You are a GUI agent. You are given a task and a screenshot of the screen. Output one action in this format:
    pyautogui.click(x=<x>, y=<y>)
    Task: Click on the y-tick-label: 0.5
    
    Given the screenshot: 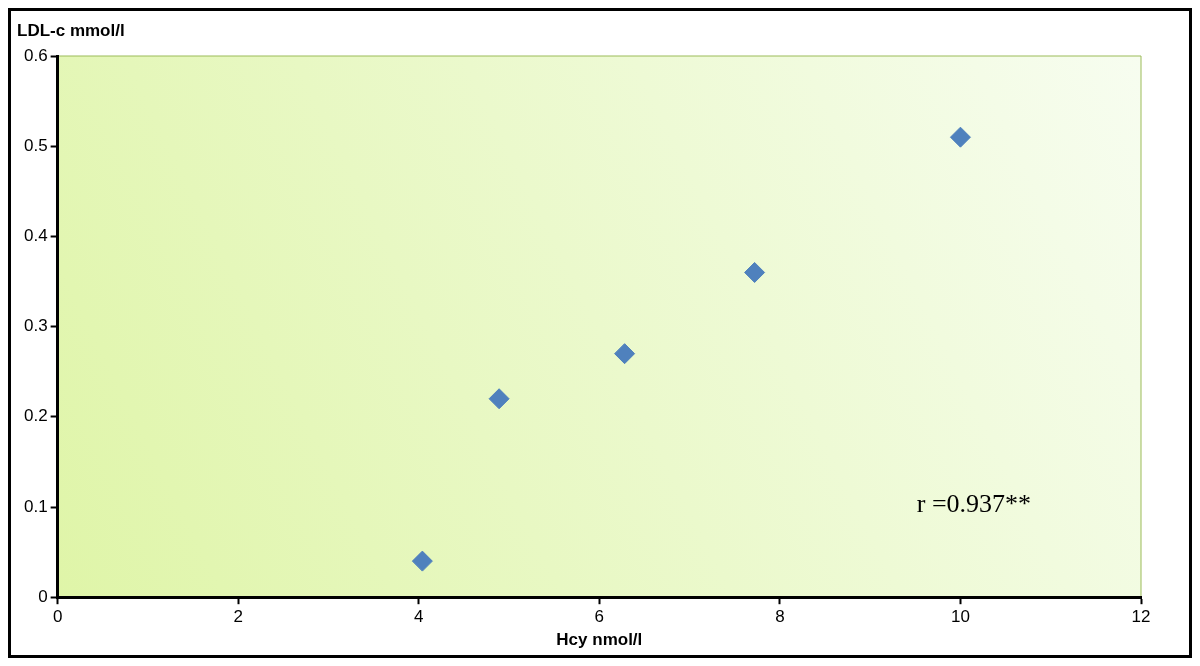 What is the action you would take?
    pyautogui.click(x=35, y=145)
    